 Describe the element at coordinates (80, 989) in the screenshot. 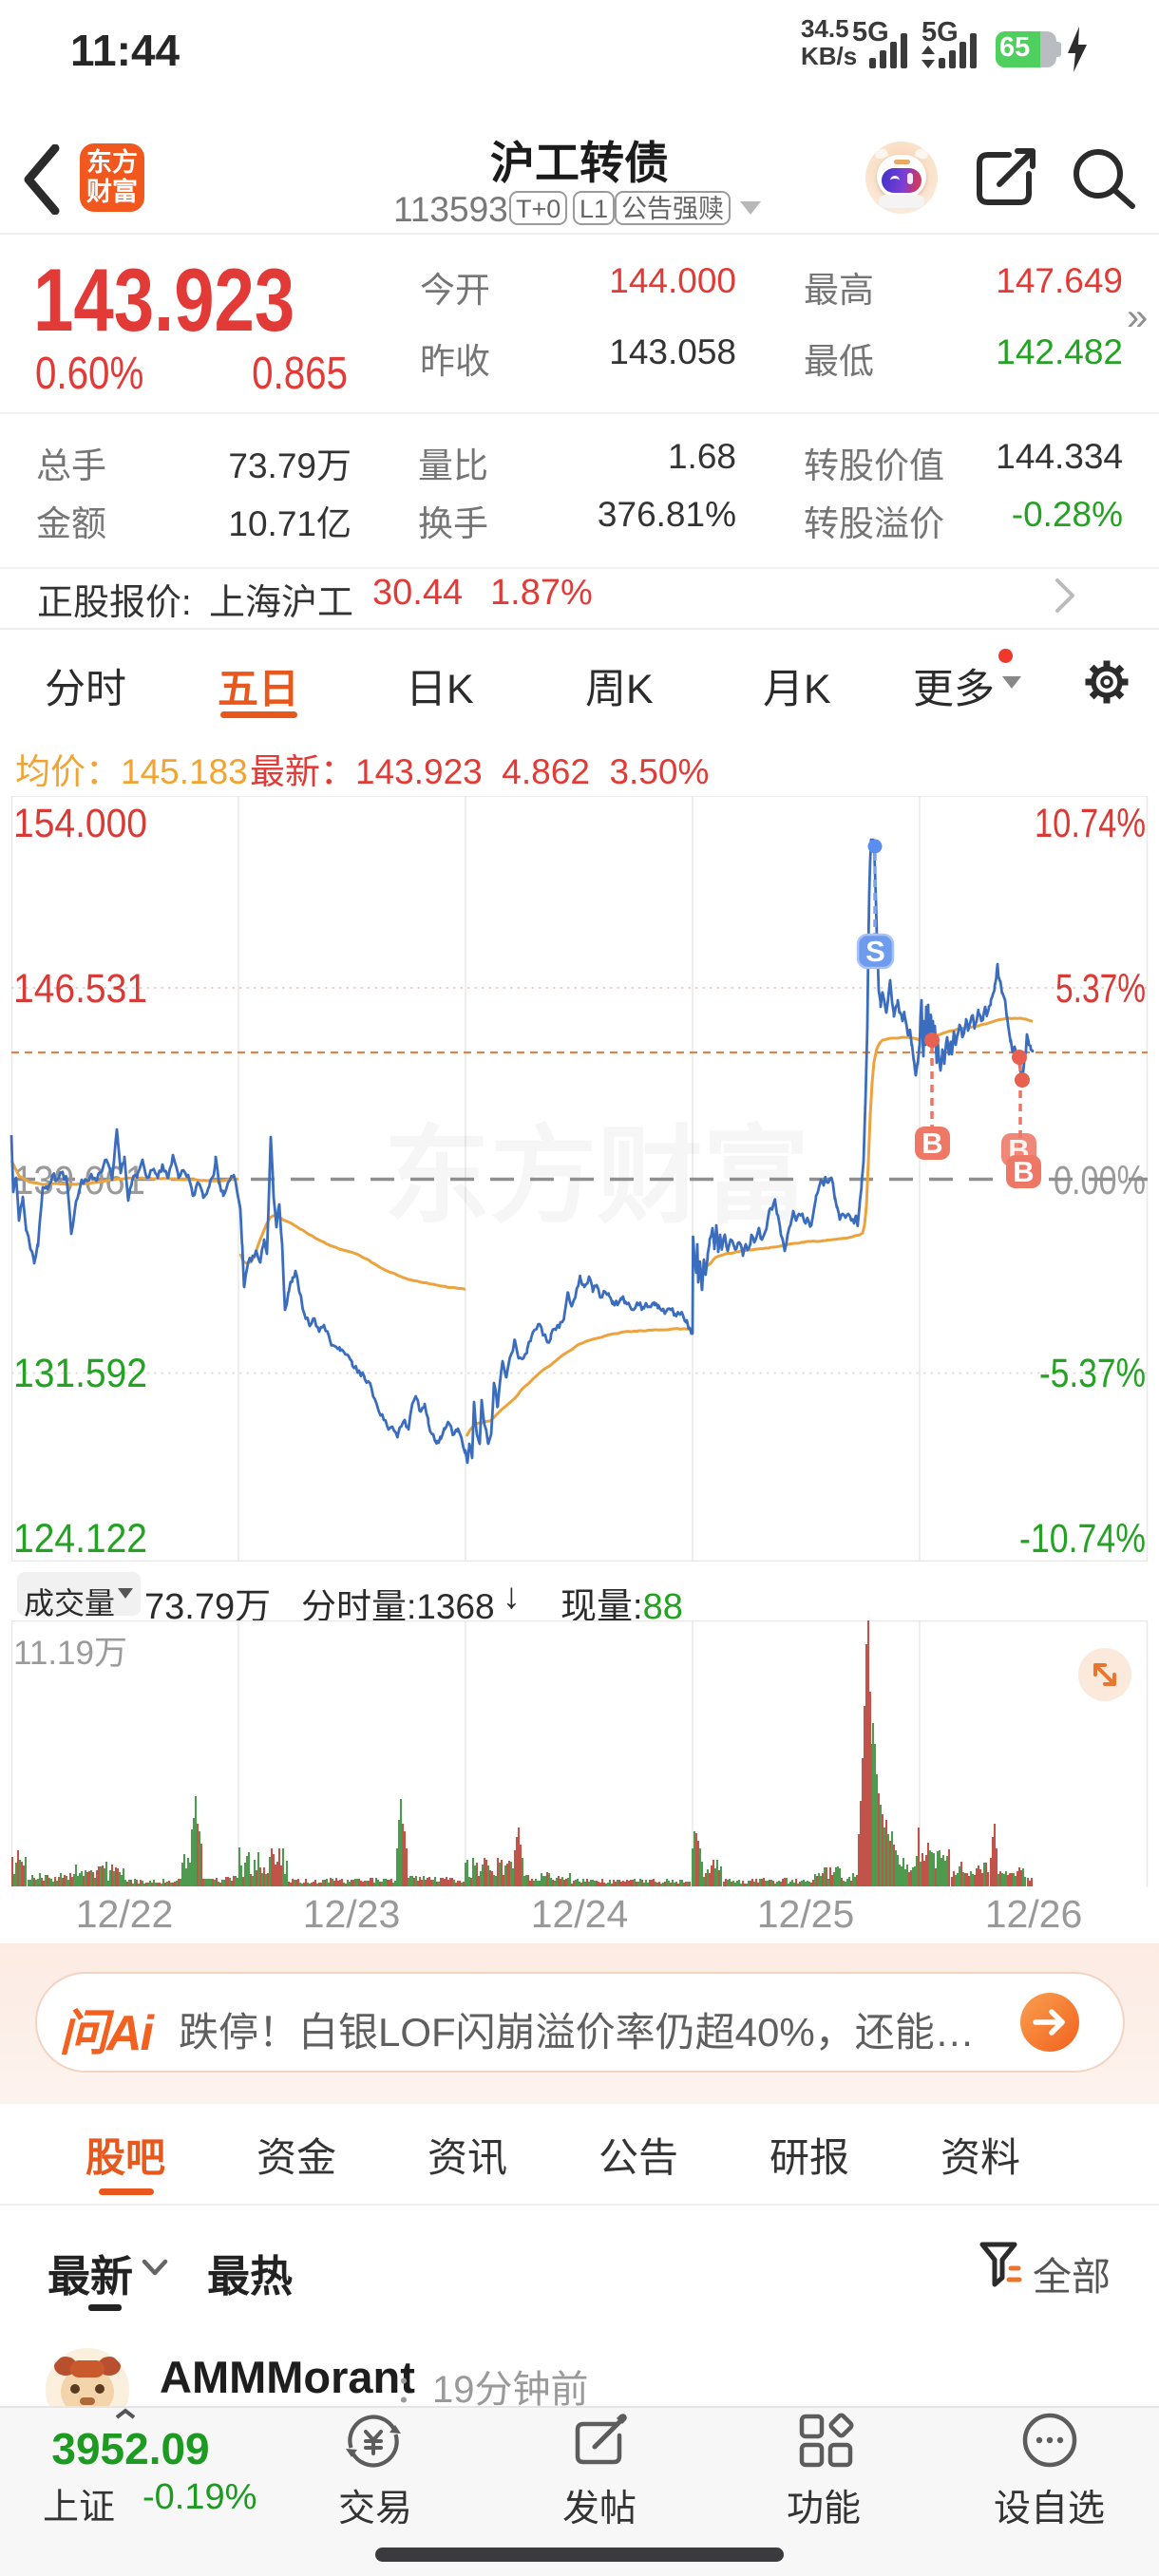

I see `svg-text: 146.531` at that location.